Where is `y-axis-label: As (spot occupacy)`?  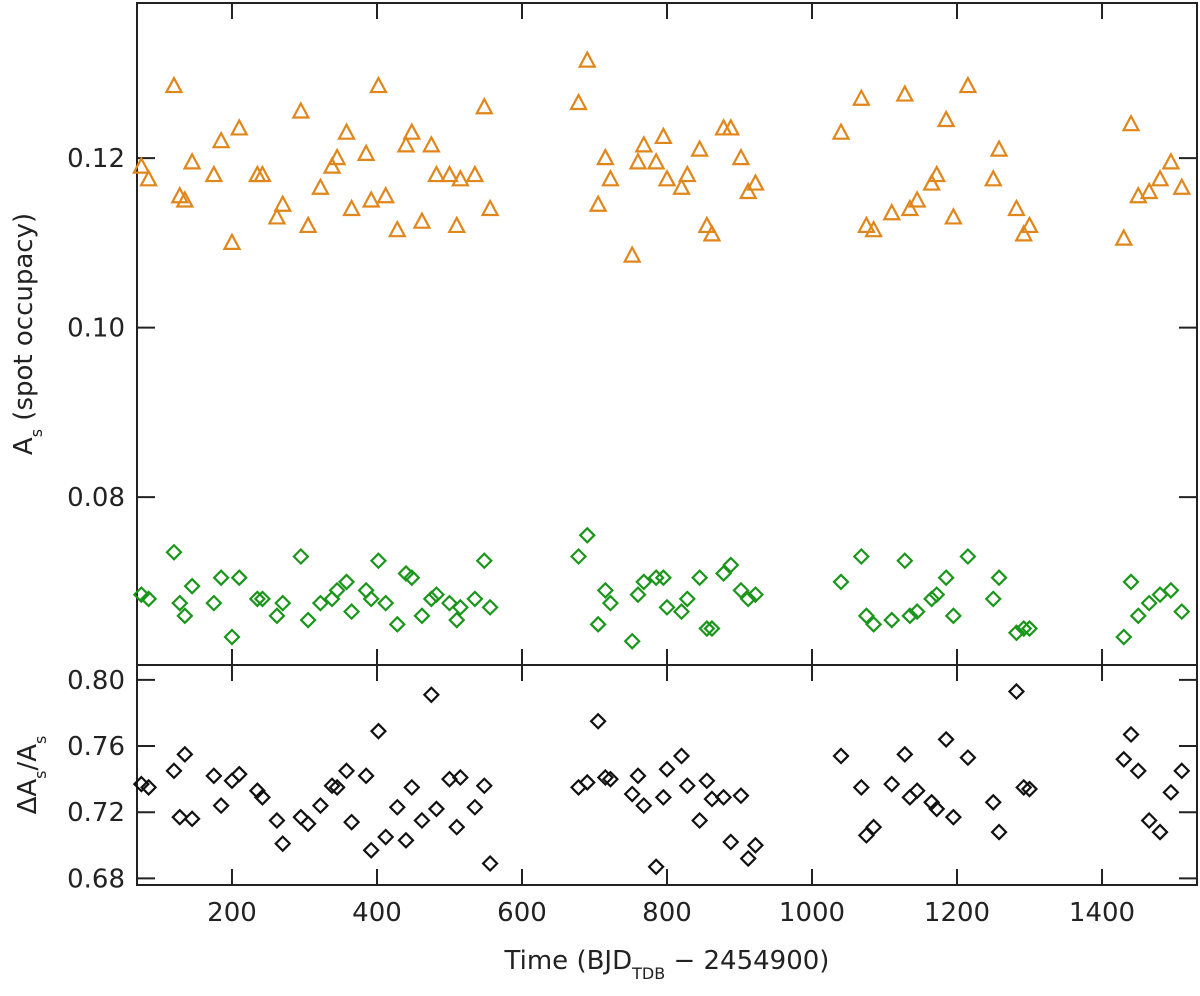
y-axis-label: As (spot occupacy) is located at coordinates (27, 334).